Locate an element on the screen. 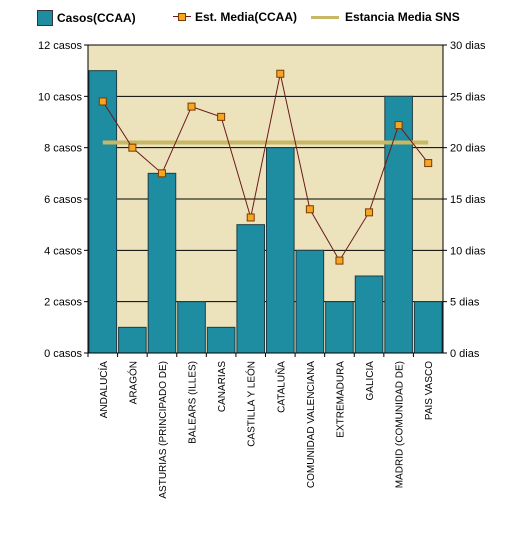 This screenshot has height=551, width=511. y-right-tick-label: 15 dias is located at coordinates (468, 200).